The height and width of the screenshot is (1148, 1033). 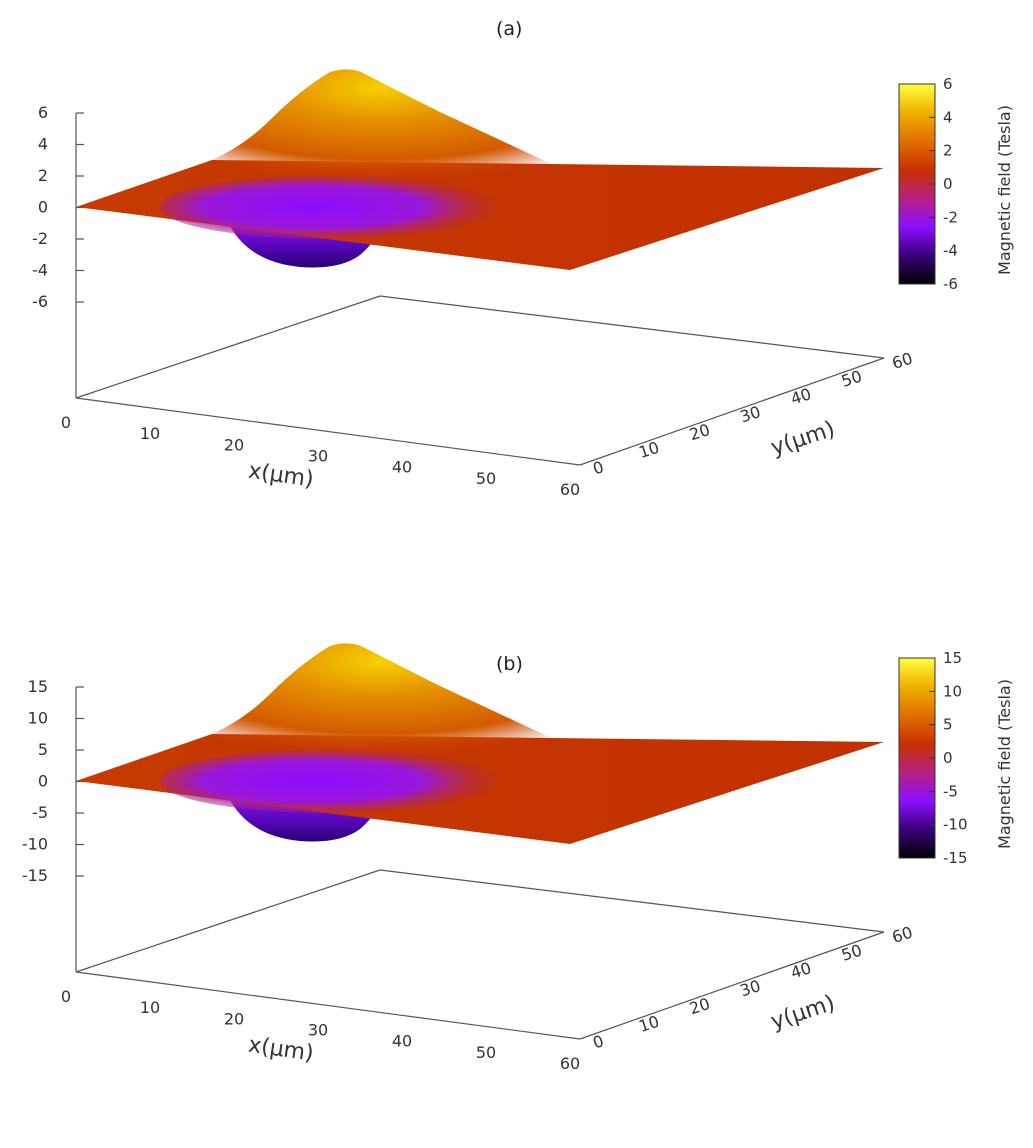 What do you see at coordinates (43, 144) in the screenshot?
I see `z-tick-label: 4` at bounding box center [43, 144].